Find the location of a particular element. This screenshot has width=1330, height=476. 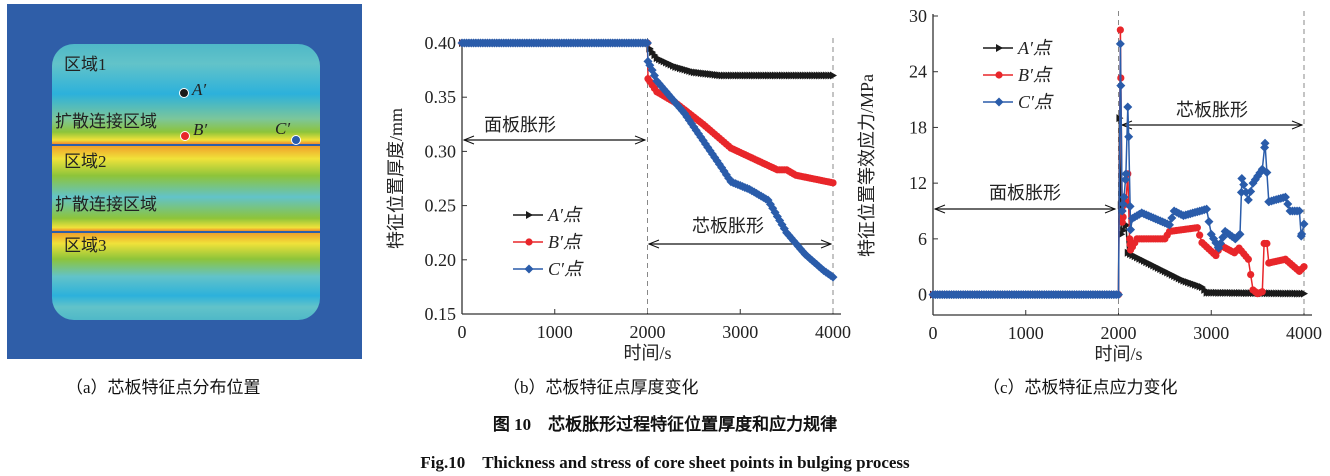

c-y-tick-label: 18 is located at coordinates (918, 127).